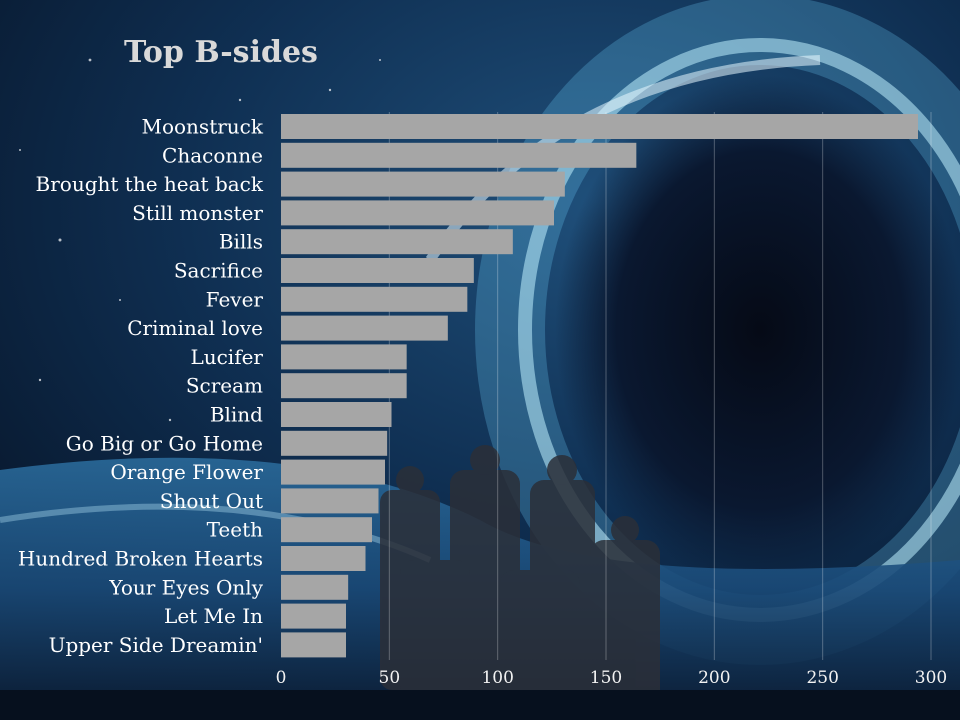 The width and height of the screenshot is (960, 720). What do you see at coordinates (156, 645) in the screenshot?
I see `category-label: Upper Side Dreamin'` at bounding box center [156, 645].